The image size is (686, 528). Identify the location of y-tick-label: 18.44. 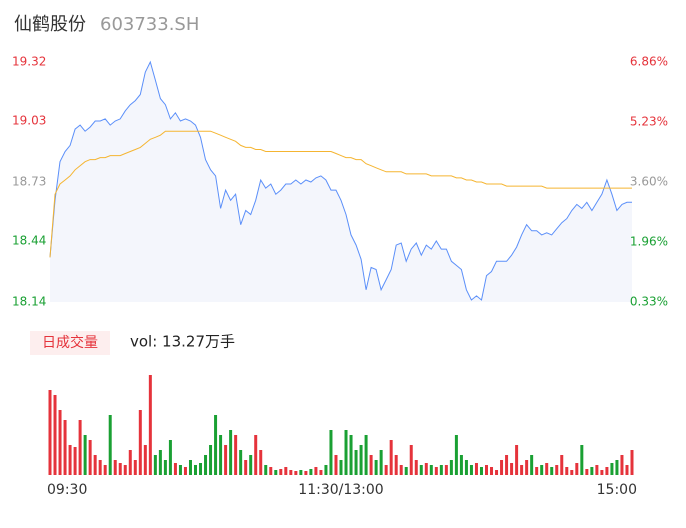
(29, 240).